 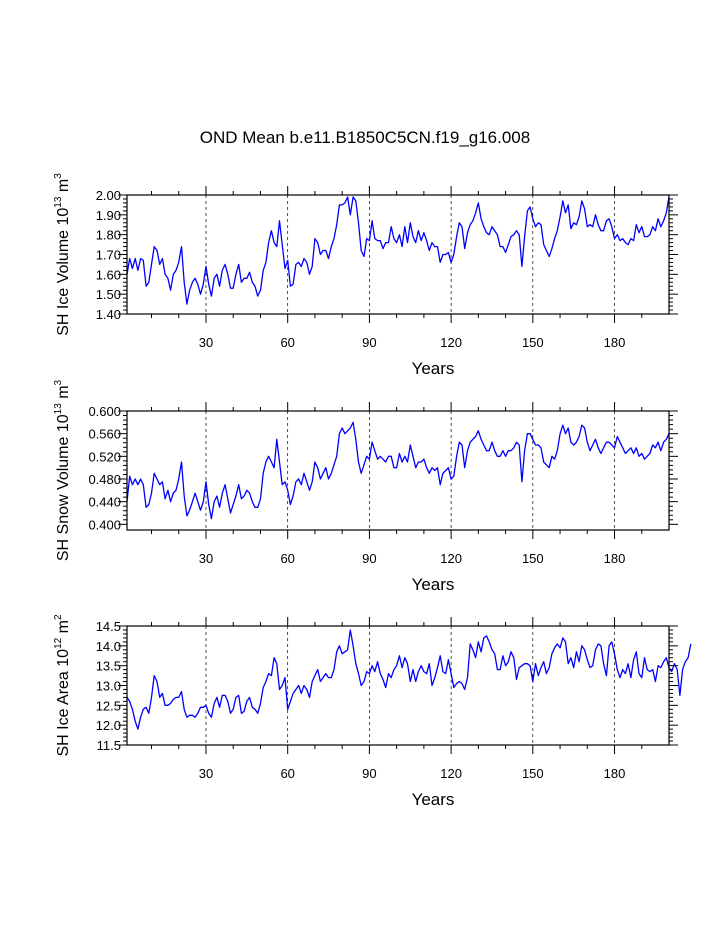 I want to click on y-tick-label: 1.50, so click(x=108, y=294).